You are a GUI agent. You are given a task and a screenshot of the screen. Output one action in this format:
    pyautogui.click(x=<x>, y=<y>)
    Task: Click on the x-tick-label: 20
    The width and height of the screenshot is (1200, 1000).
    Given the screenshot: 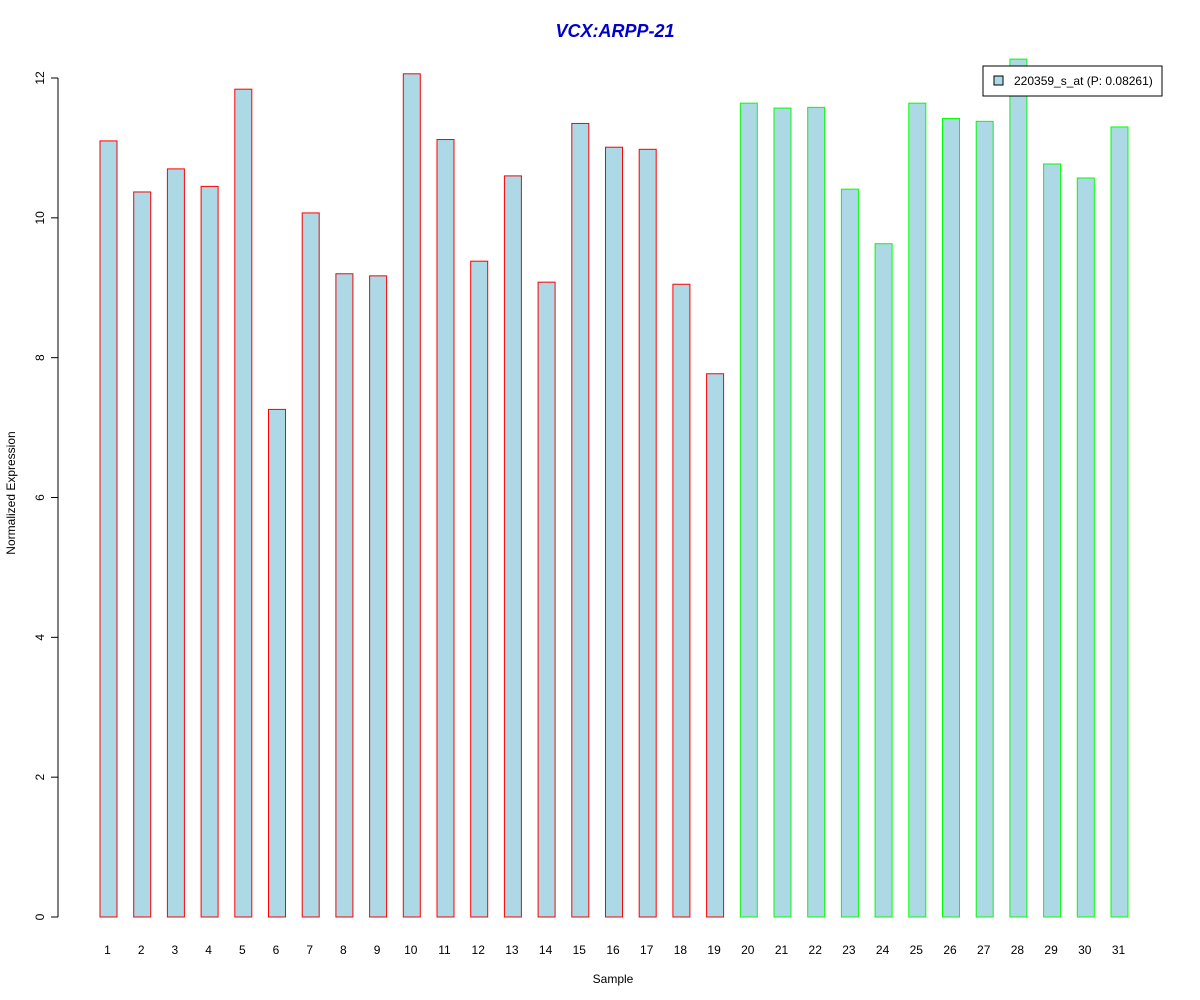 What is the action you would take?
    pyautogui.click(x=748, y=950)
    